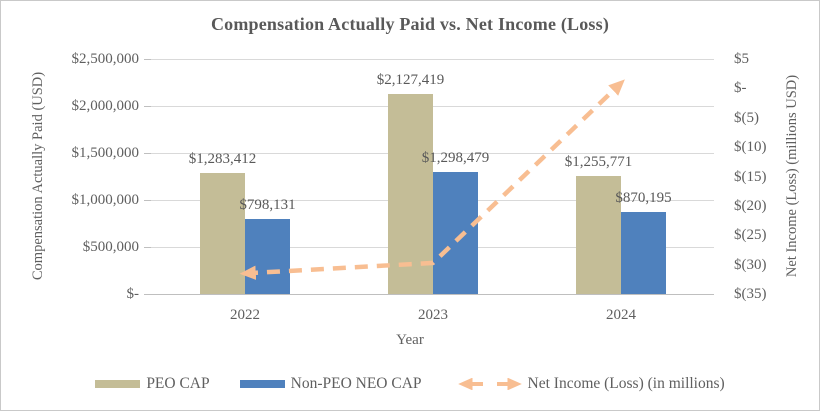 The image size is (820, 411). I want to click on right-axis-tick-label: $(30), so click(750, 264).